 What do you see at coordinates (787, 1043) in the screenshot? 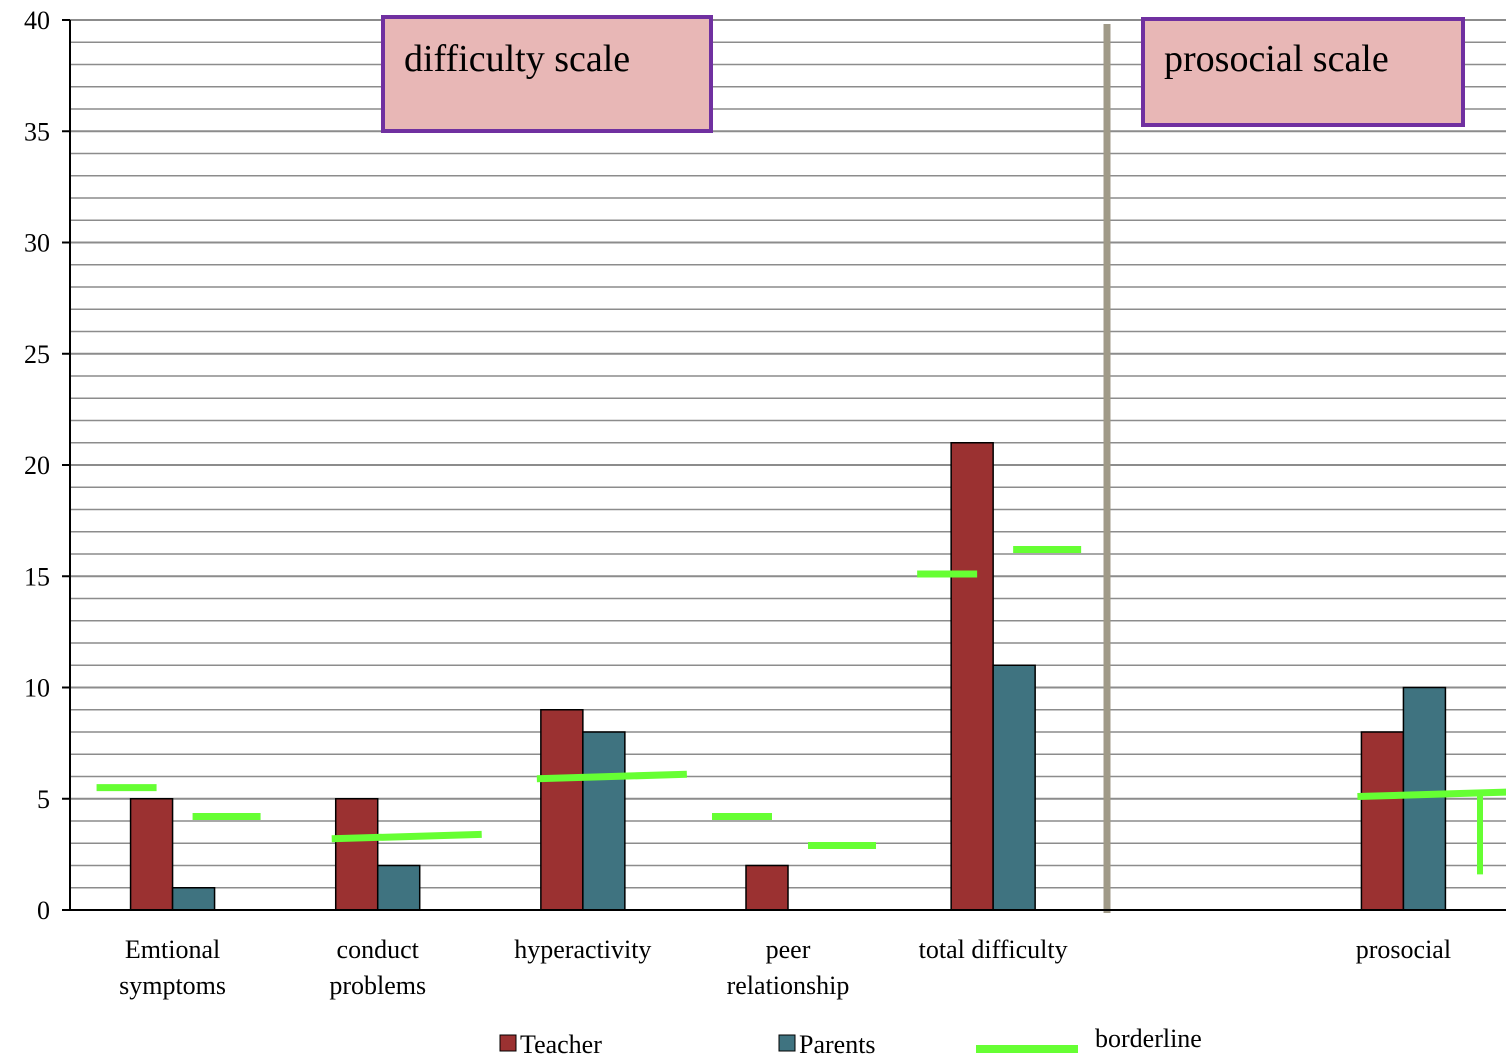
I see `legend-parents-swatch` at bounding box center [787, 1043].